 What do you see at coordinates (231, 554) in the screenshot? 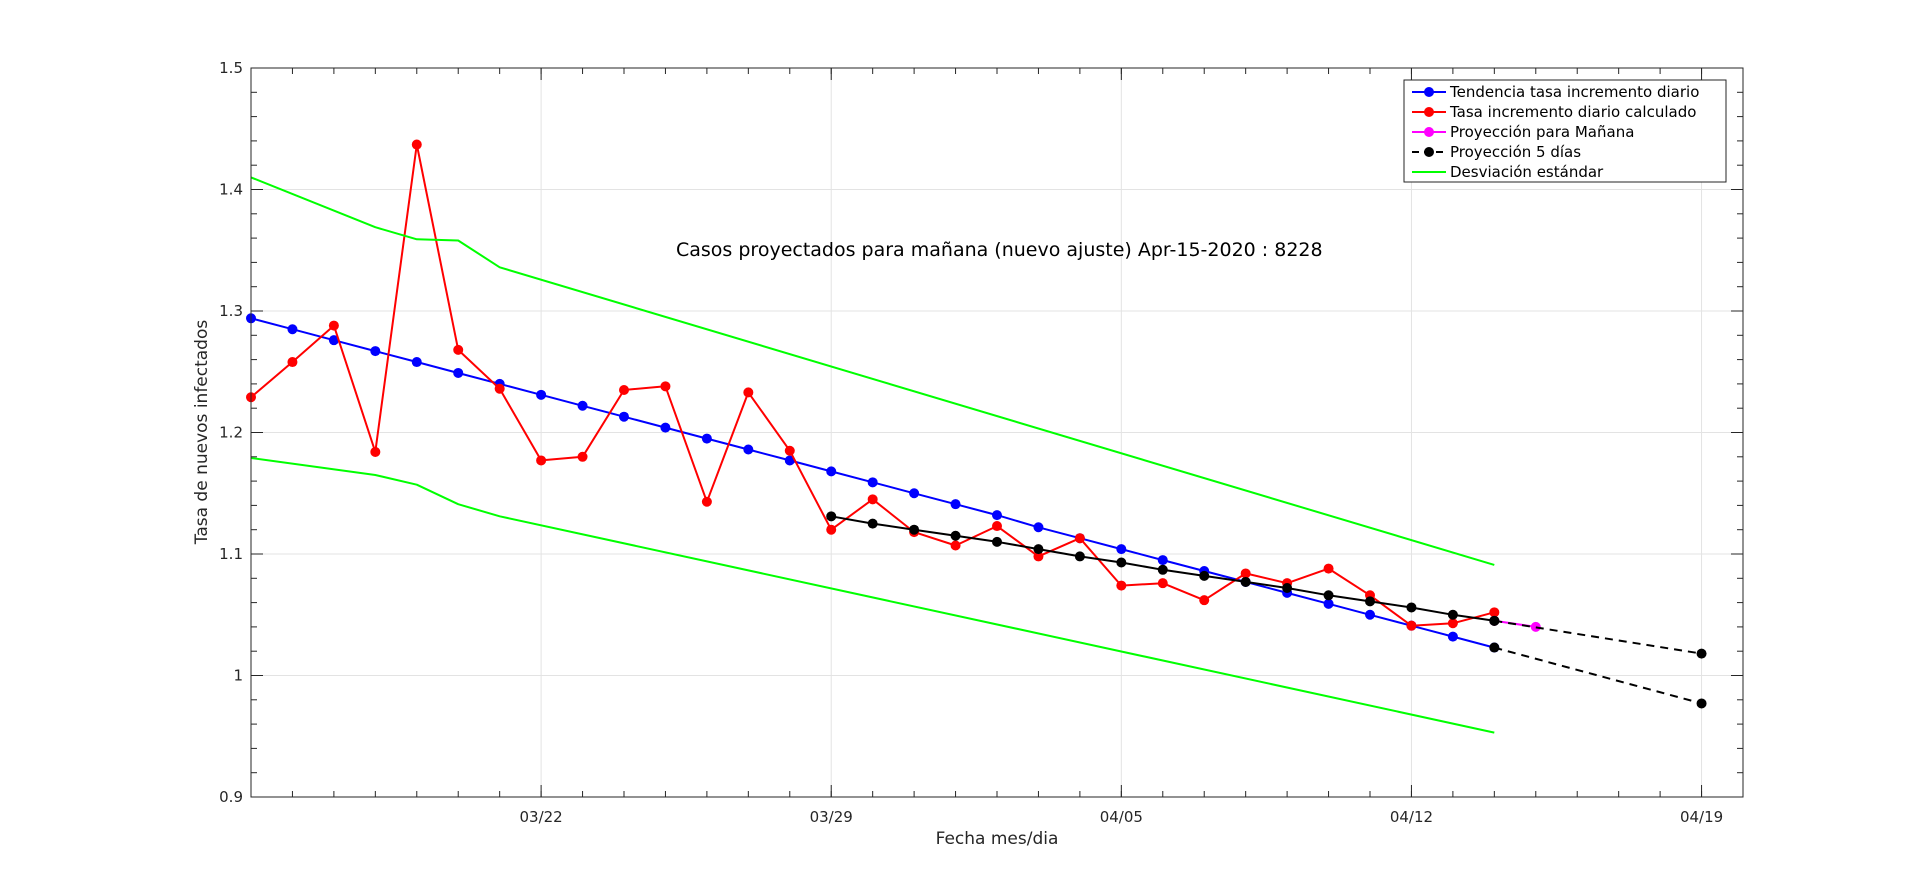
I see `y-tick-label: 1.1` at bounding box center [231, 554].